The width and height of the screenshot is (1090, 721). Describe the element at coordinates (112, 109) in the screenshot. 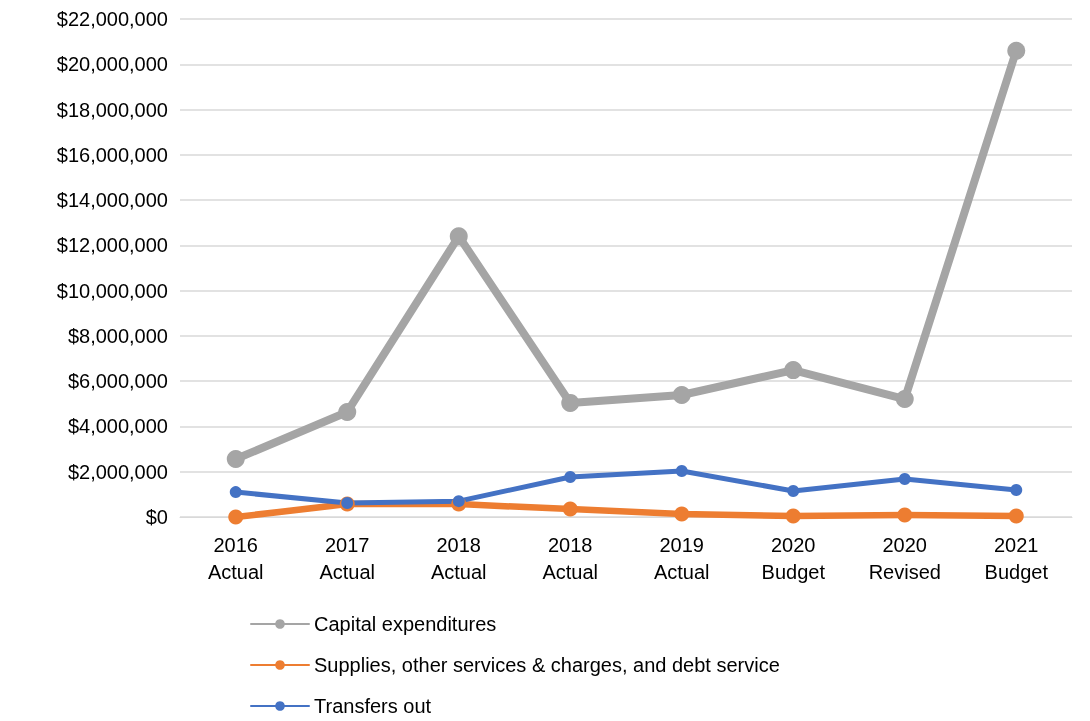

I see `y-tick-label: $18,000,000` at that location.